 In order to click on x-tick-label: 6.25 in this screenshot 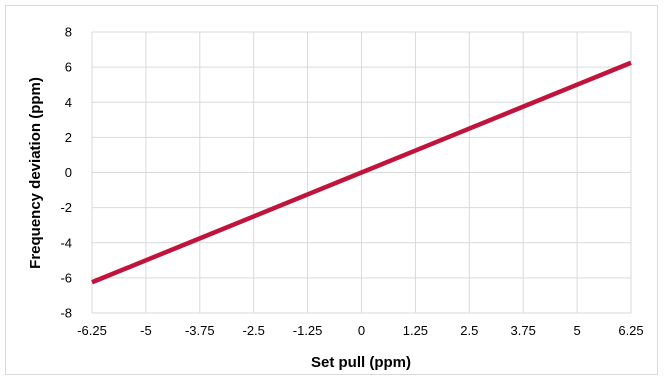, I will do `click(630, 330)`.